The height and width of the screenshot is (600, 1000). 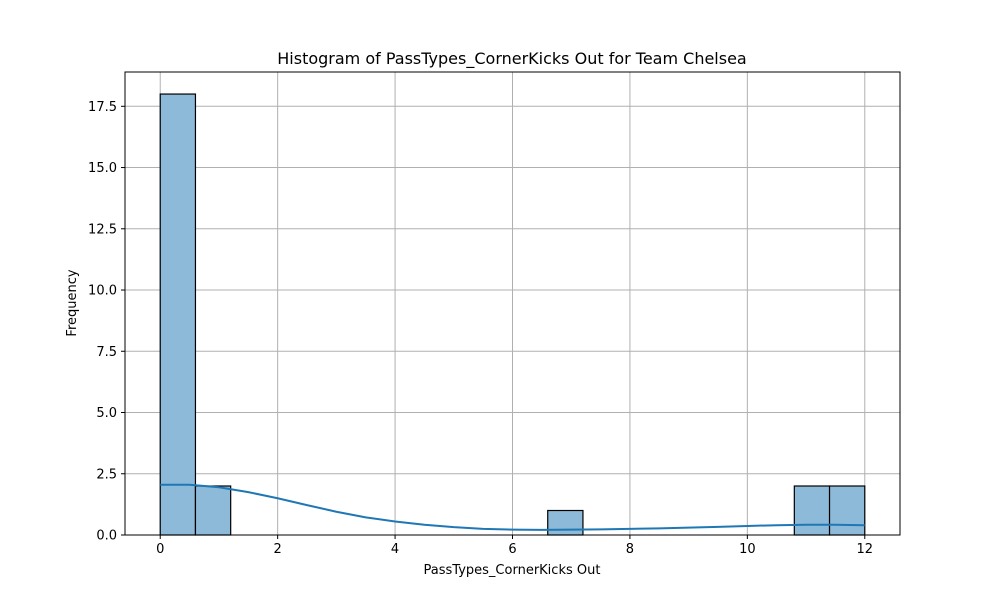 What do you see at coordinates (72, 302) in the screenshot?
I see `y-axis-label: Frequency` at bounding box center [72, 302].